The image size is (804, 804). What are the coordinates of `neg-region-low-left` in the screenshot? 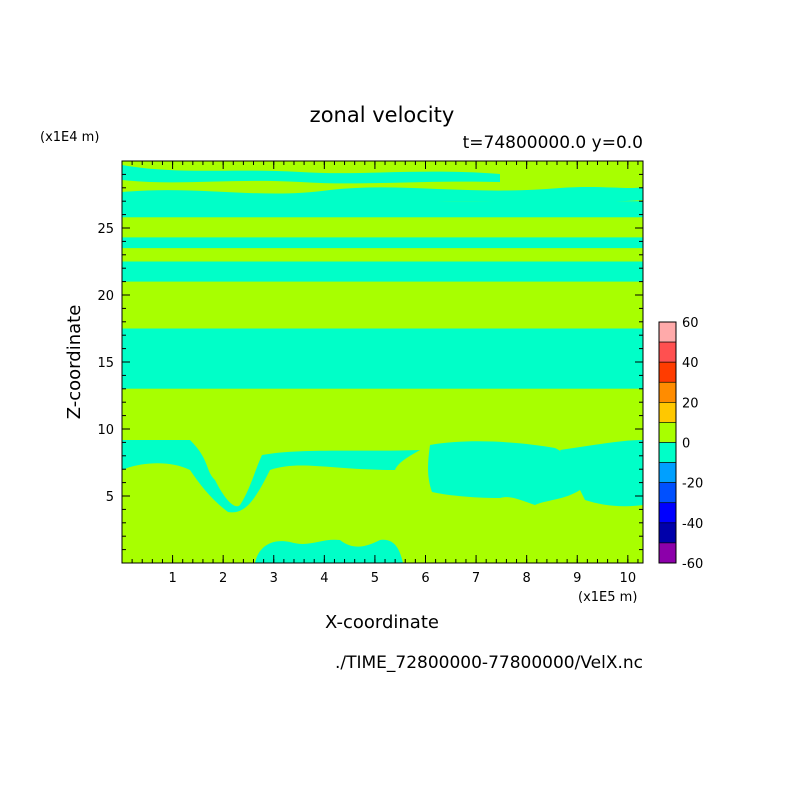 It's located at (271, 476).